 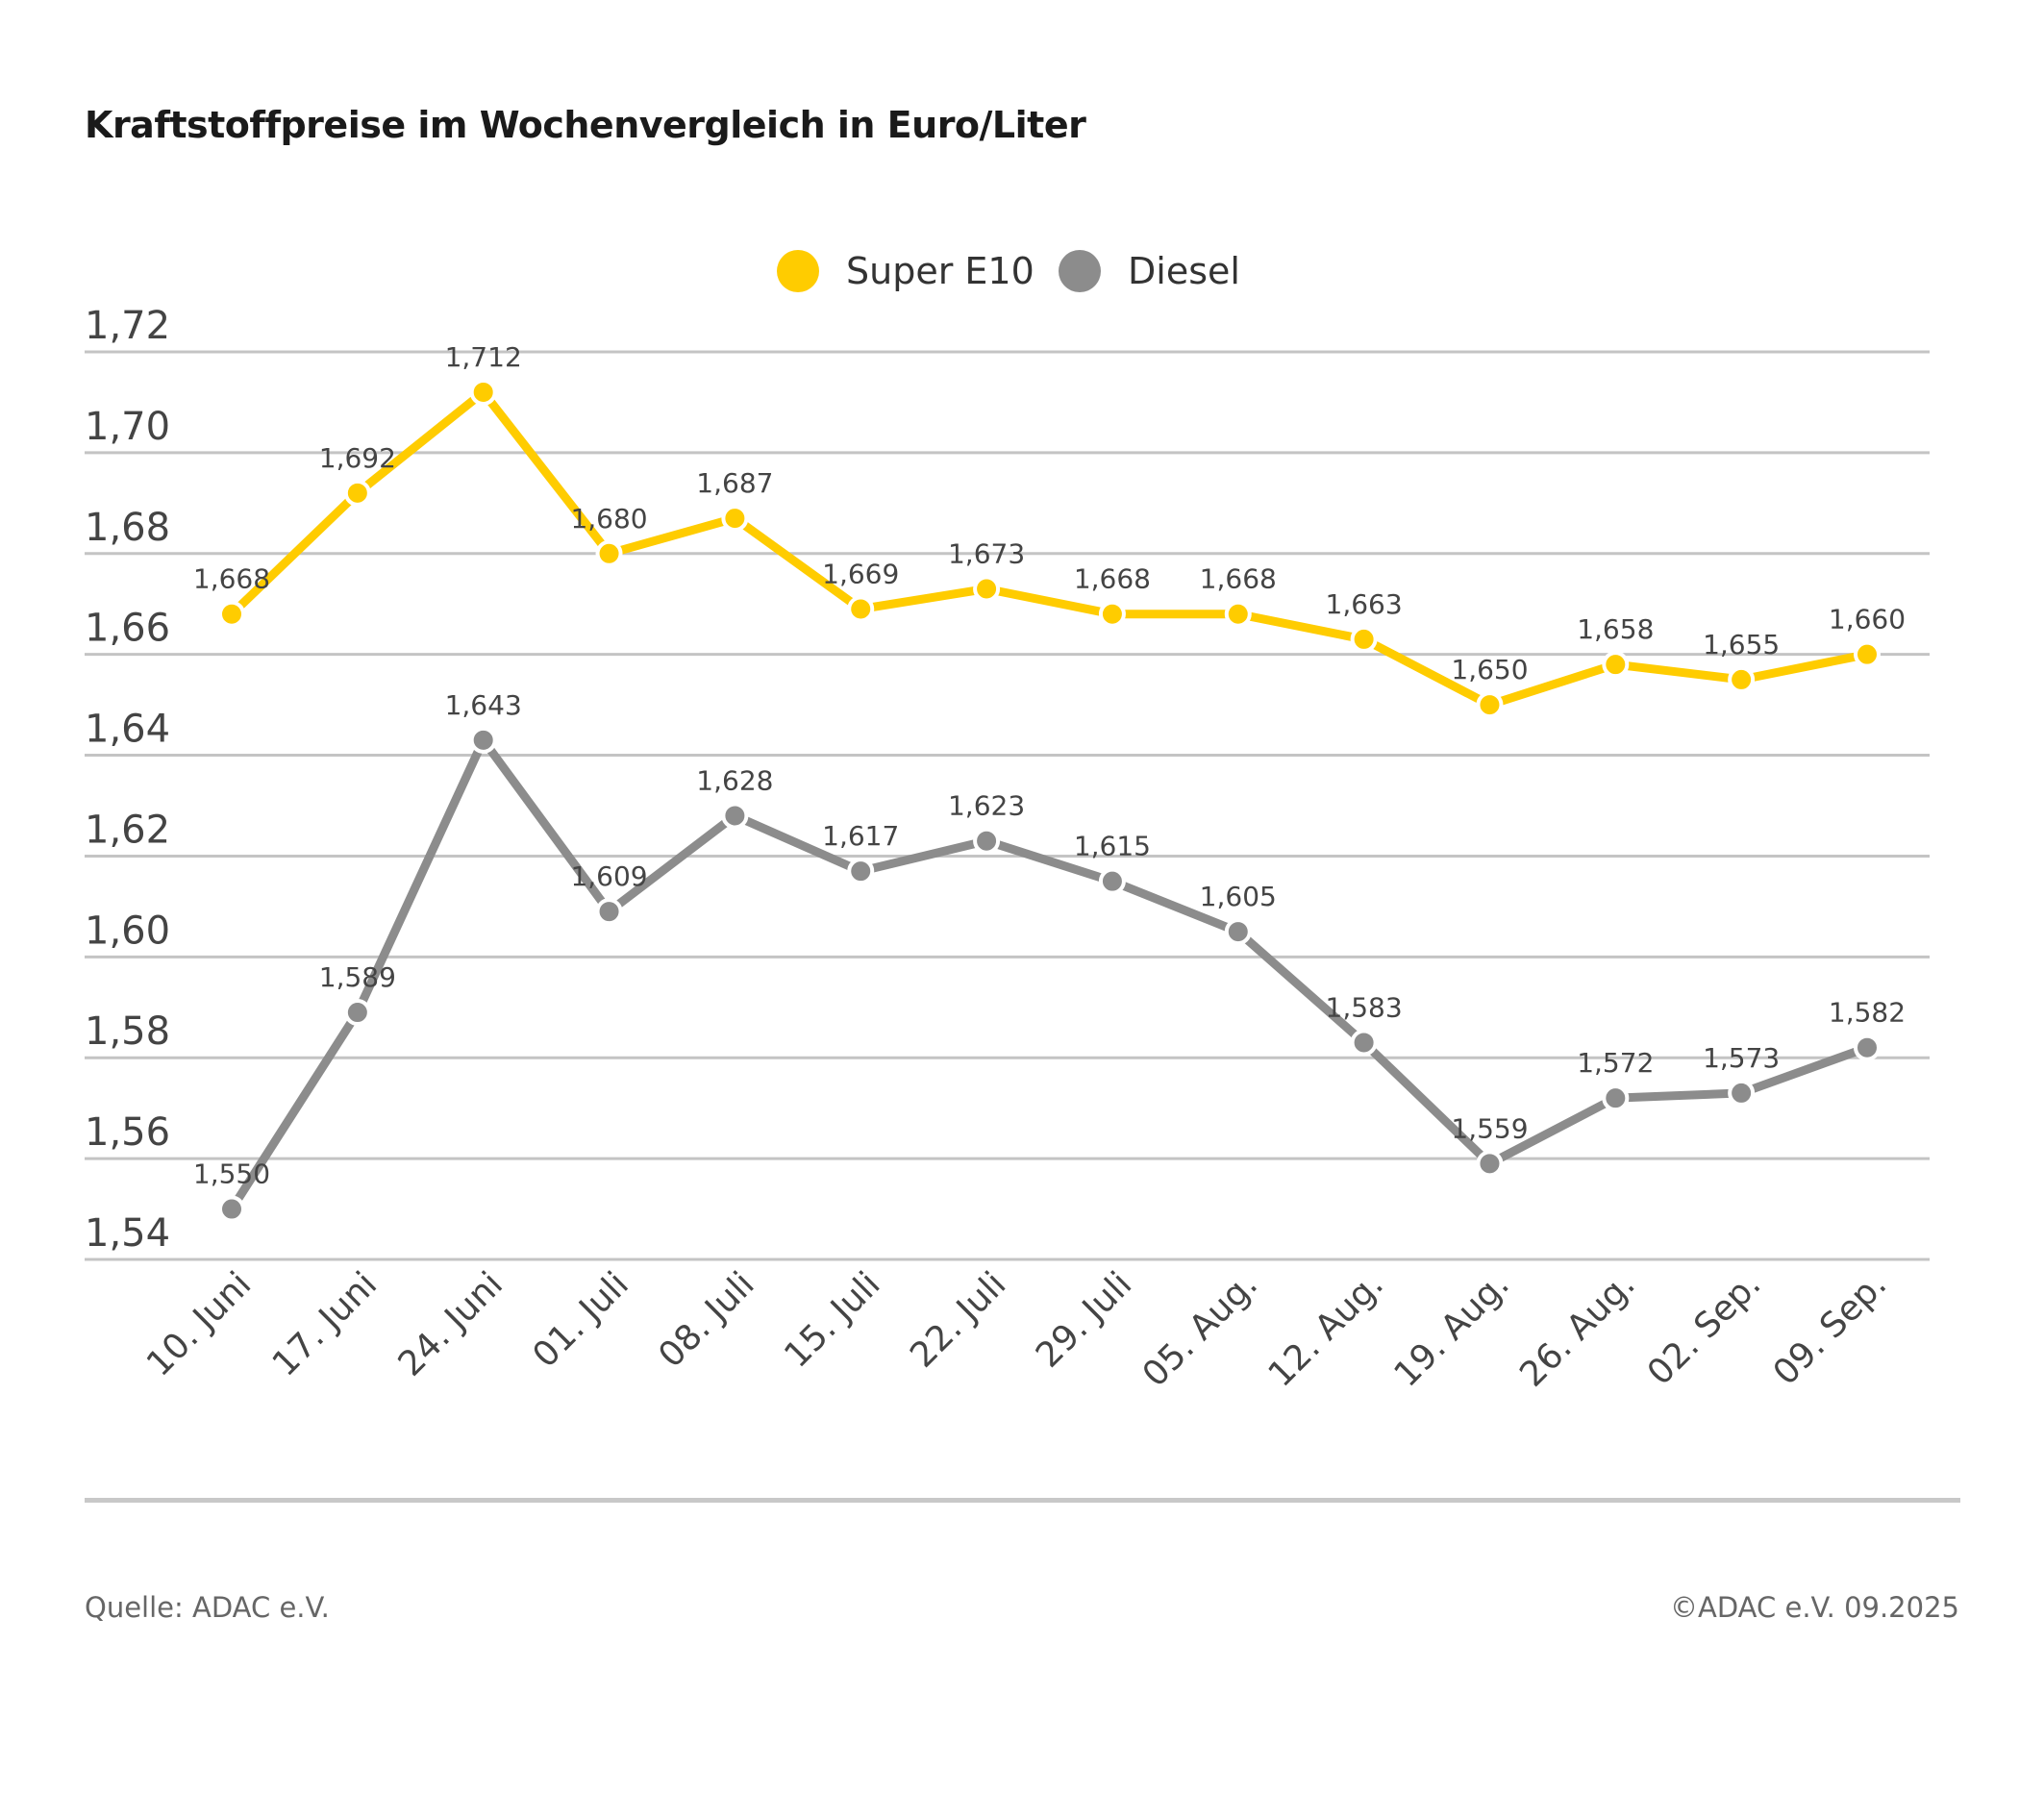 I want to click on y-tick-label: 1,60, so click(x=127, y=931).